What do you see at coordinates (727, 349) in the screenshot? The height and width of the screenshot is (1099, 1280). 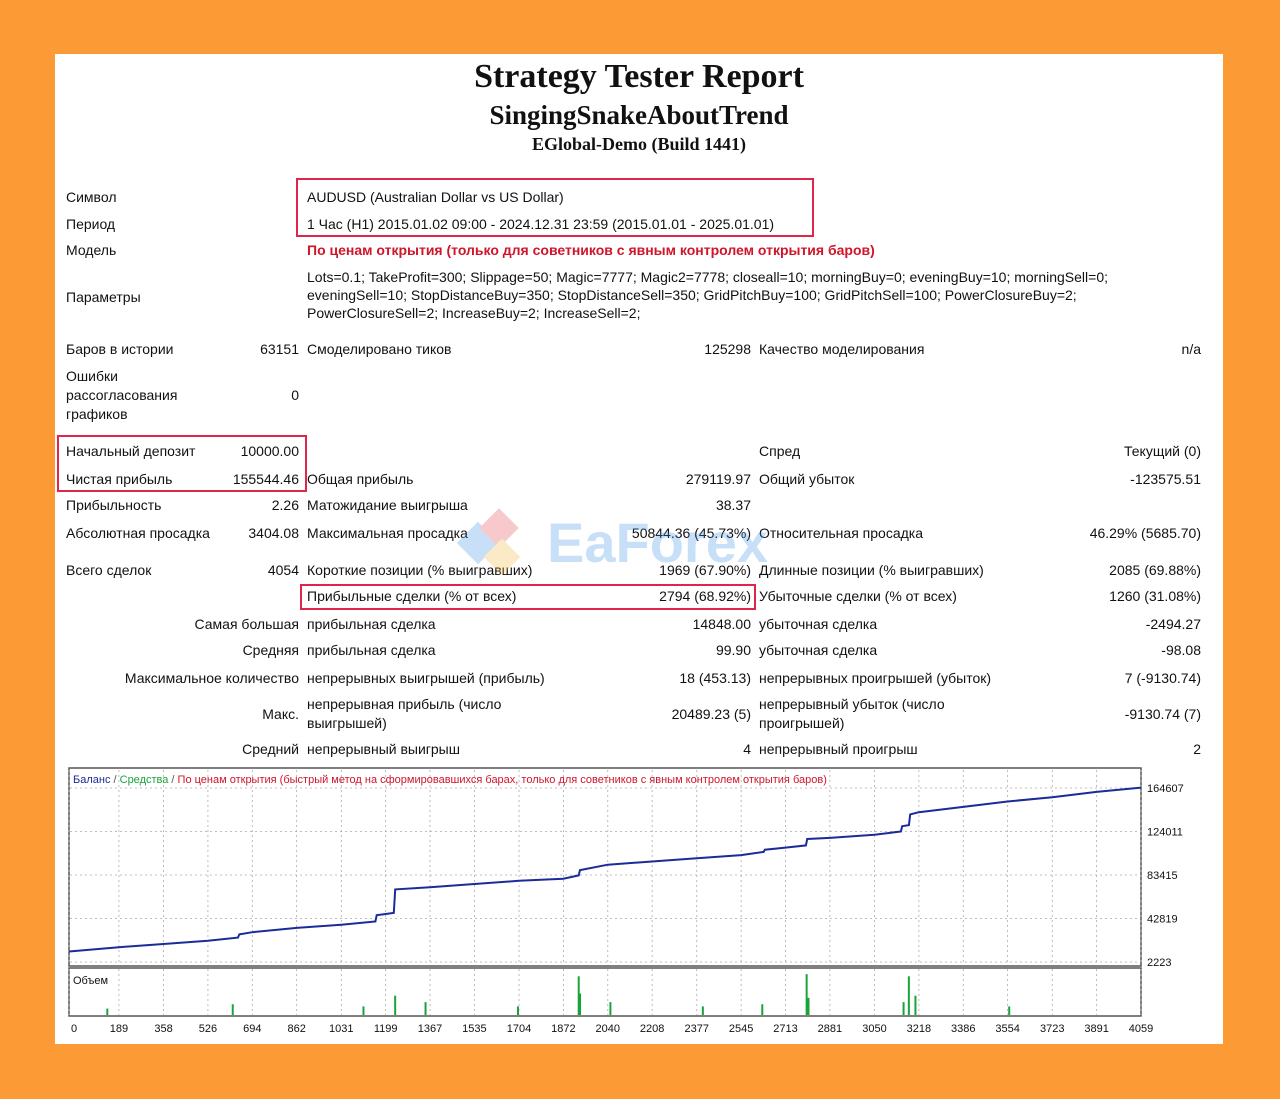 I see `ticks-value: 125298` at bounding box center [727, 349].